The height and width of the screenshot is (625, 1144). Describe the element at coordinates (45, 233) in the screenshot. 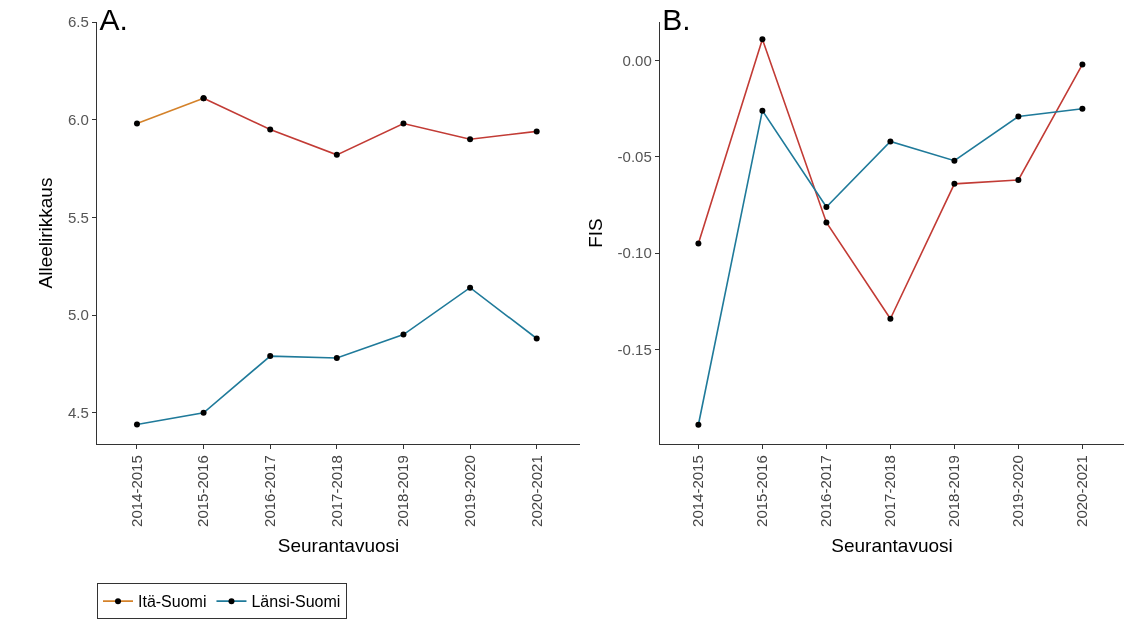

I see `y-axis-title: Alleelirikkaus` at that location.